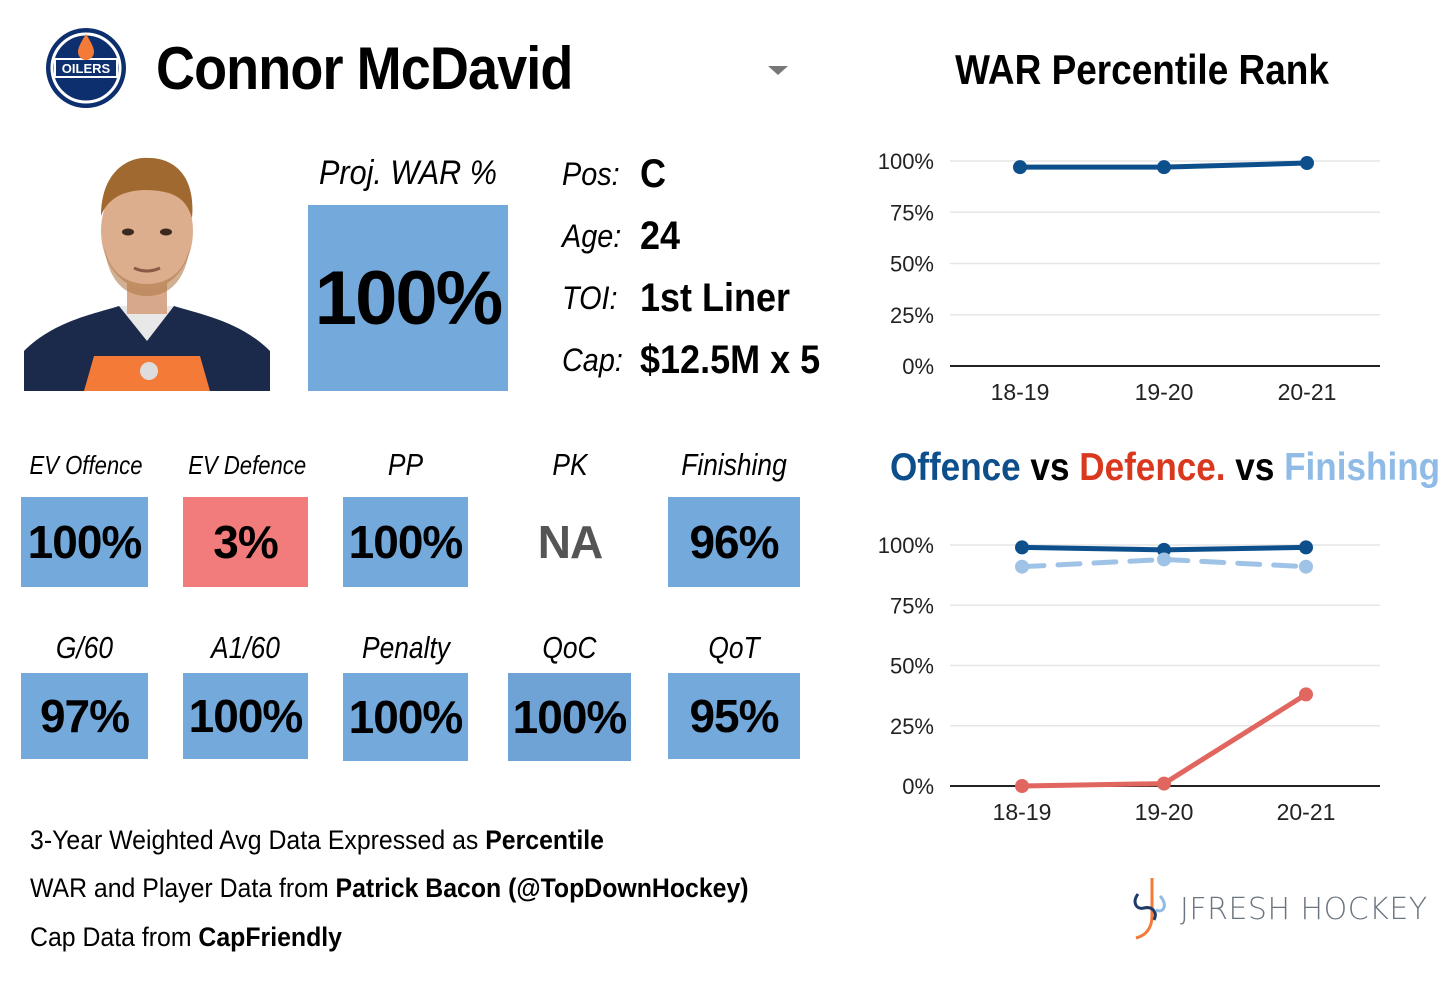 The height and width of the screenshot is (986, 1442). I want to click on stat-value-penalty: 100%, so click(405, 717).